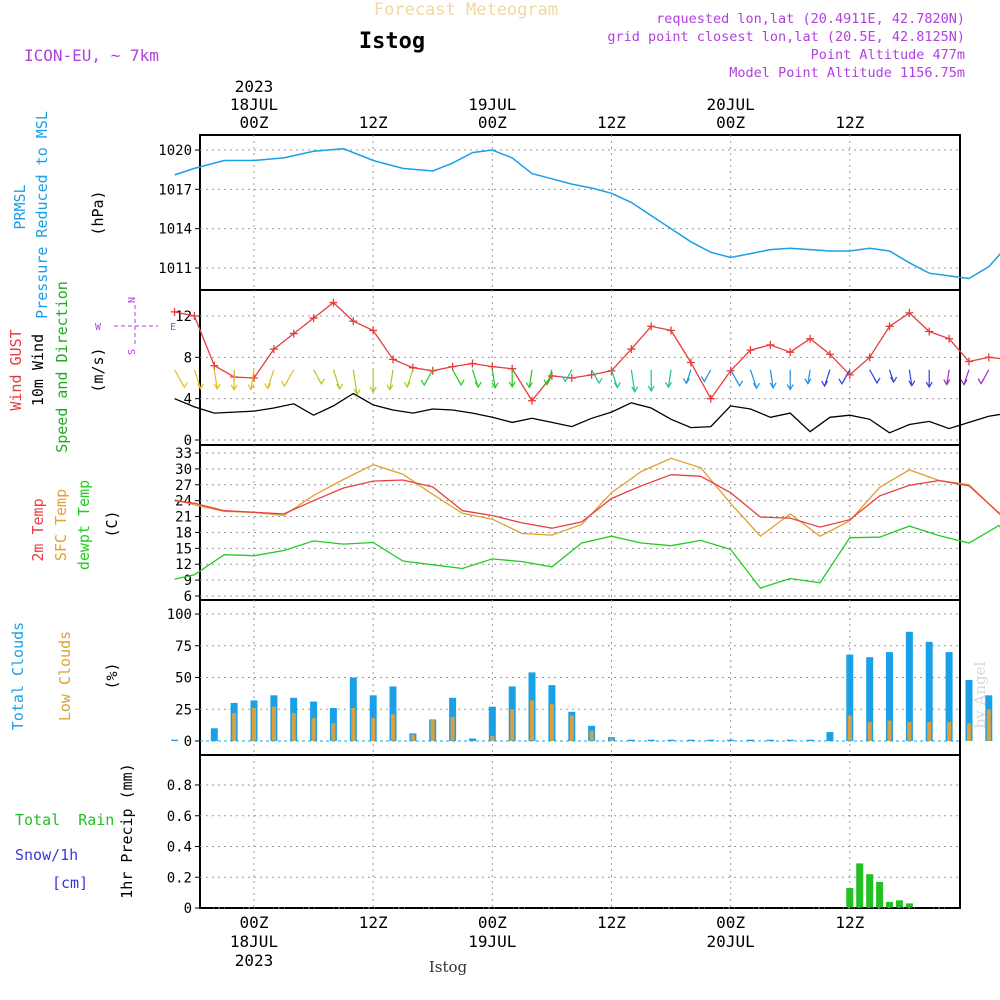  I want to click on wind-speed-line, so click(587, 413).